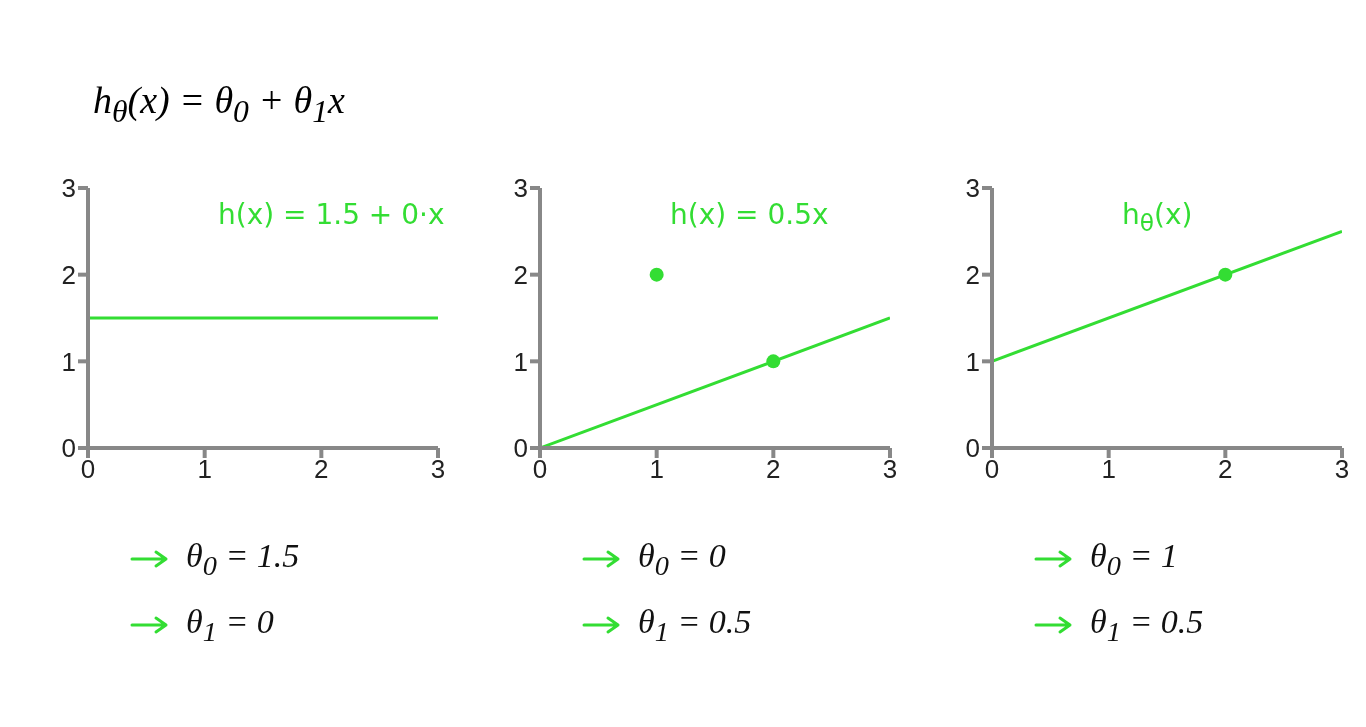  I want to click on text: θ$_{1}$ = 0, so click(230, 624).